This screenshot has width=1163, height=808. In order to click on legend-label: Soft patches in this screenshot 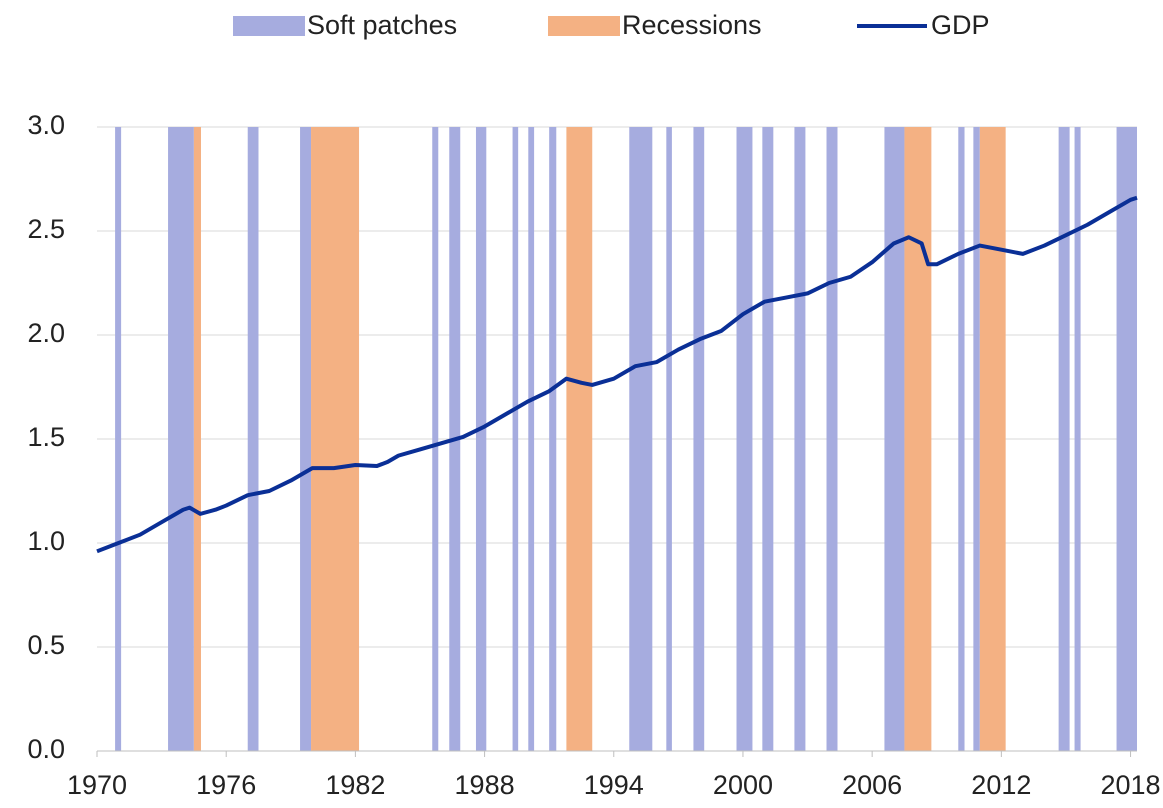, I will do `click(382, 25)`.